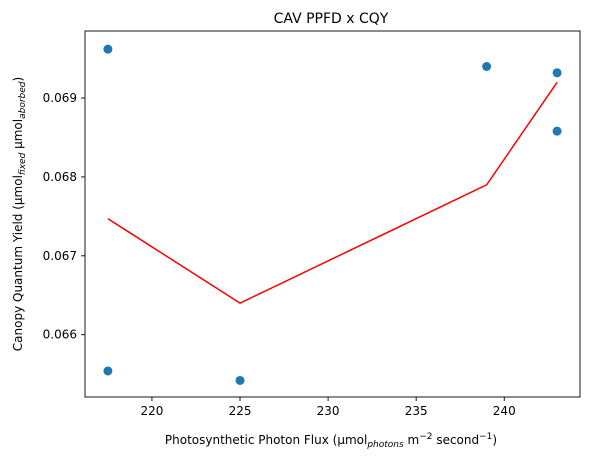  I want to click on y-axis-label-mid: µmol, so click(18, 136).